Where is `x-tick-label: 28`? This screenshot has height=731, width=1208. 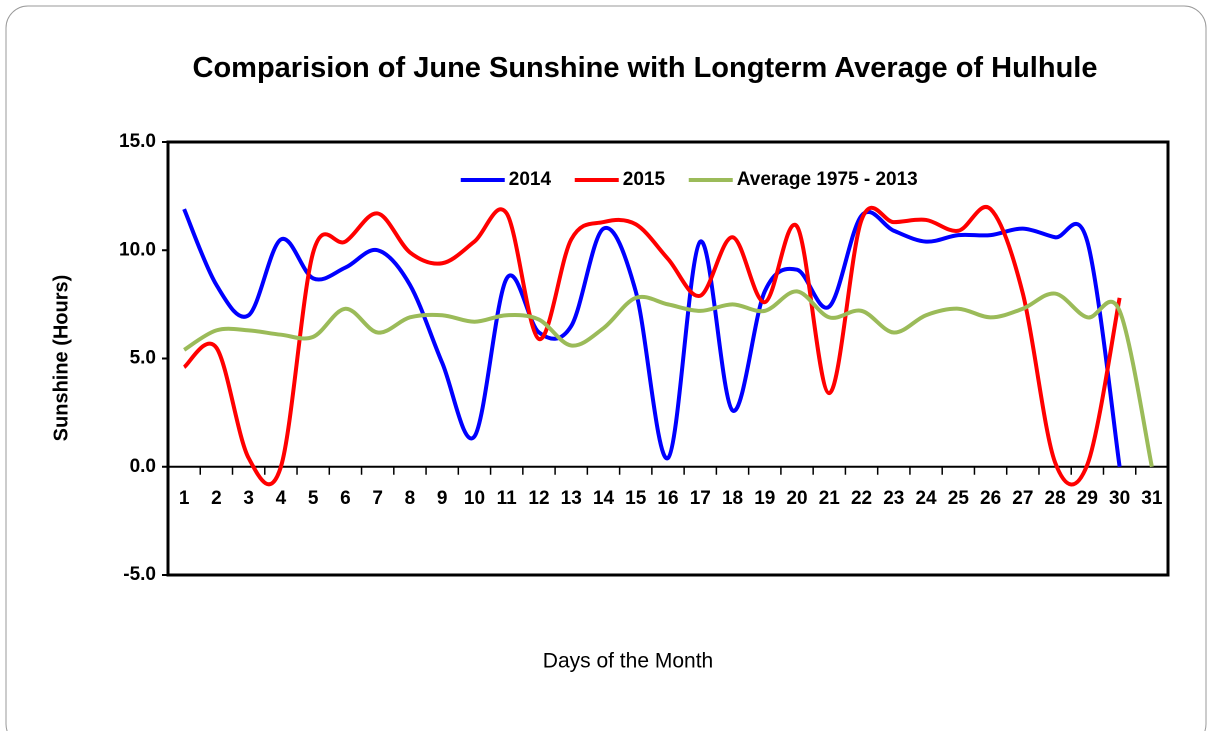
x-tick-label: 28 is located at coordinates (1055, 498).